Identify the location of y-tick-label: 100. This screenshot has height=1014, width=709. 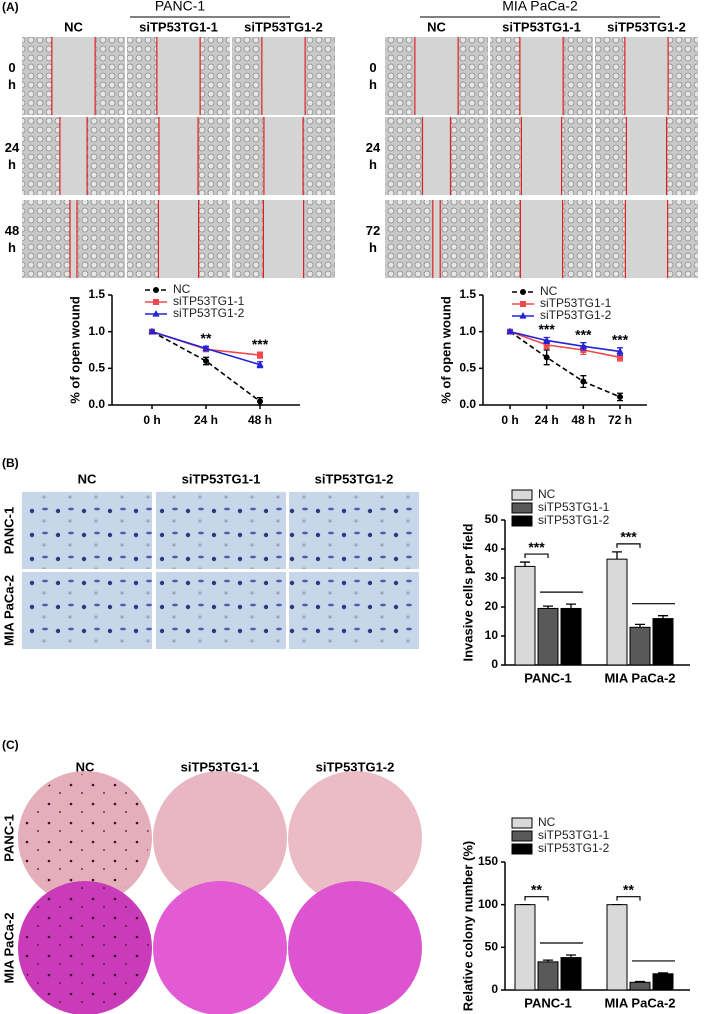
(488, 904).